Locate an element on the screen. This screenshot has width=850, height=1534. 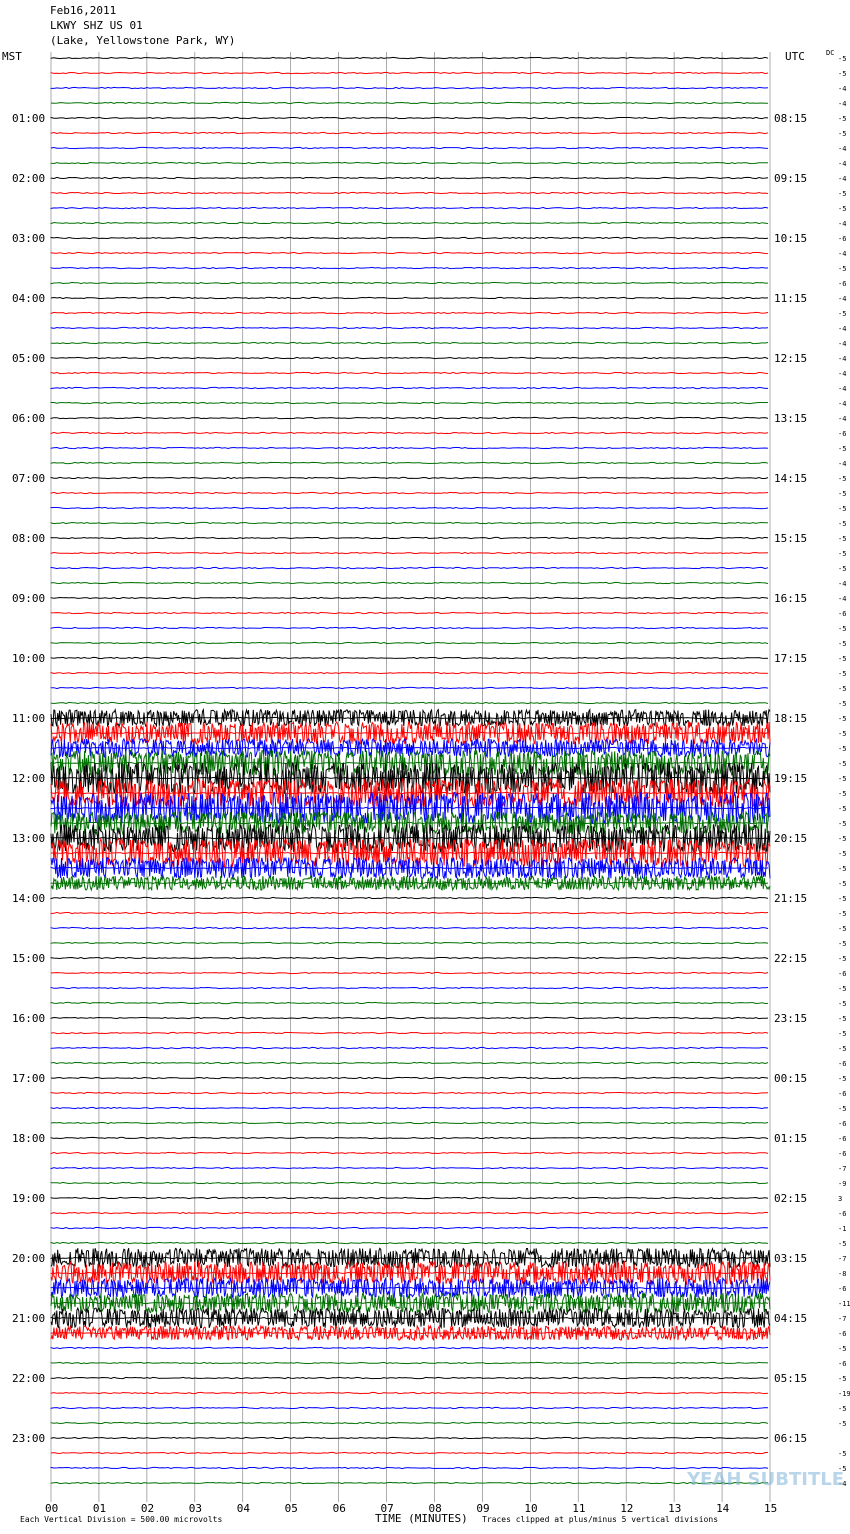
left-hour-label: 08:00 is located at coordinates (28, 538).